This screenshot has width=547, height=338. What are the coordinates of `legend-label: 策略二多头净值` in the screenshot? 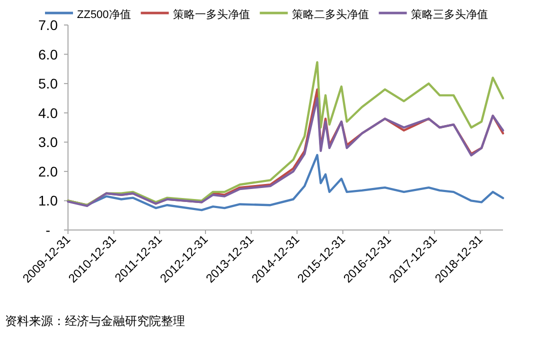 It's located at (330, 14).